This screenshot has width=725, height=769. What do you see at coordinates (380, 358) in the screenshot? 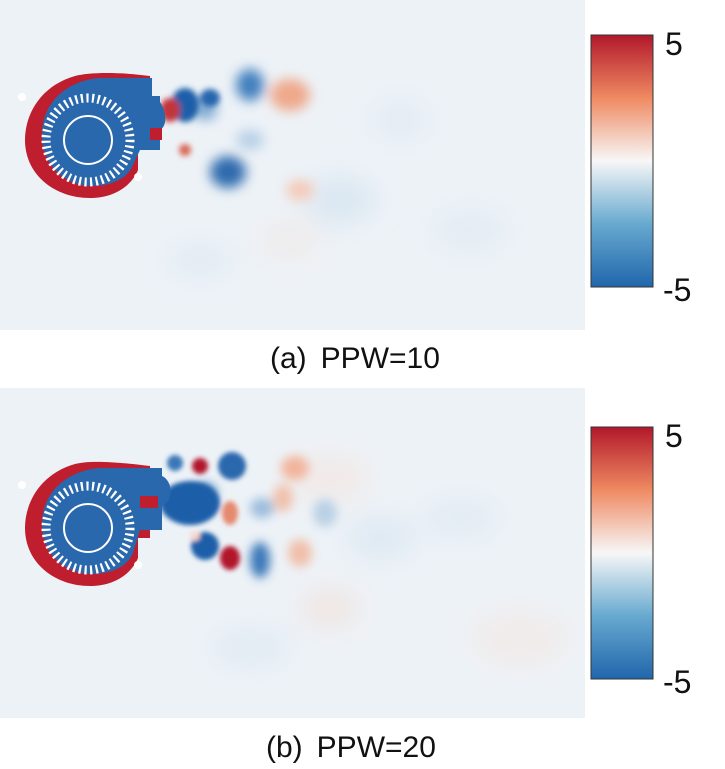
I see `panel-title: PPW=10` at bounding box center [380, 358].